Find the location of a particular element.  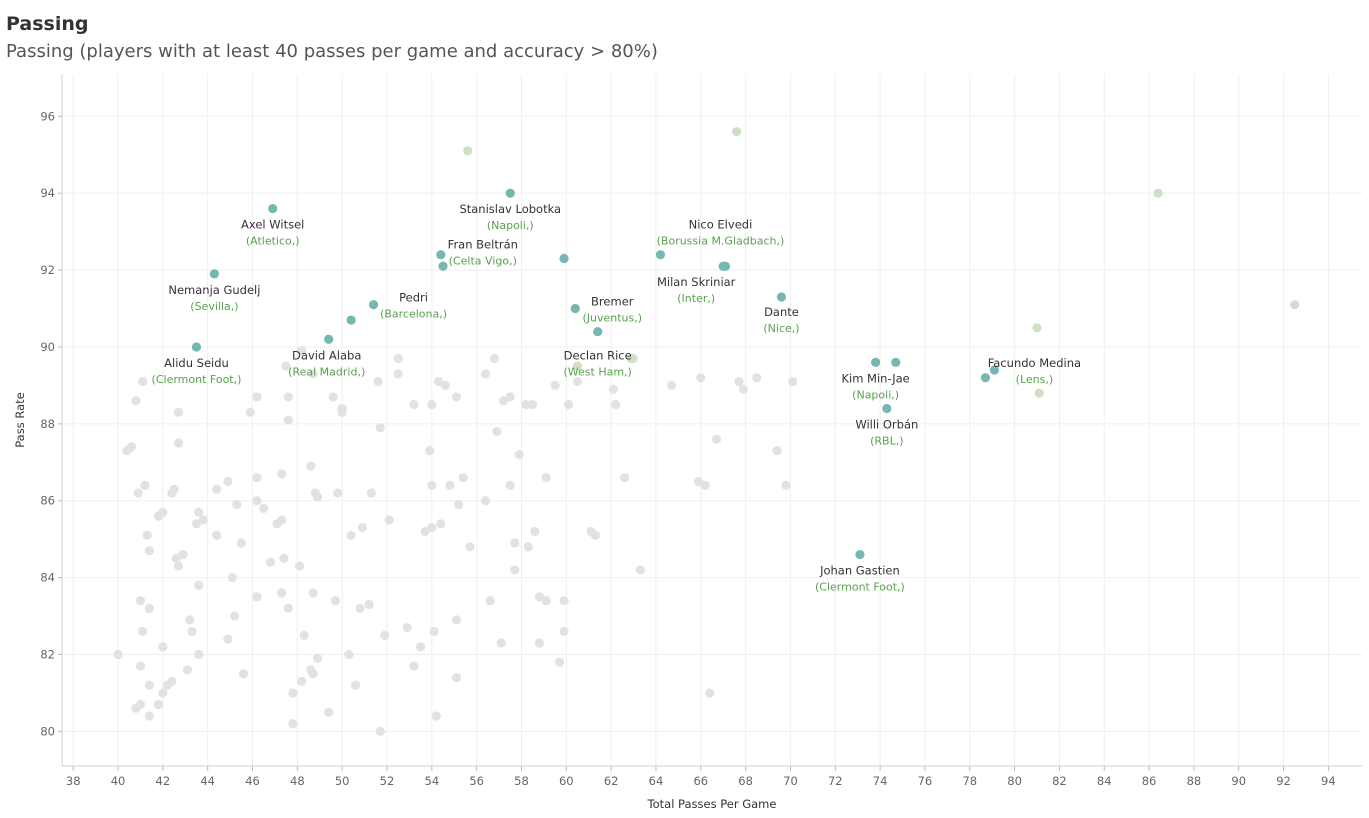

y-tick-label: 94 is located at coordinates (47, 193).